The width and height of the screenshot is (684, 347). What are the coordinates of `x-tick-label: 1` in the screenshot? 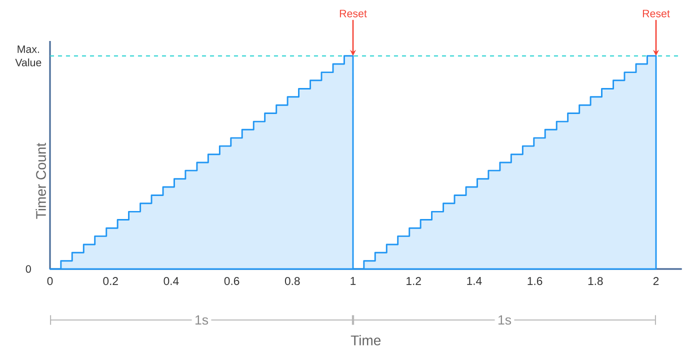 It's located at (353, 281).